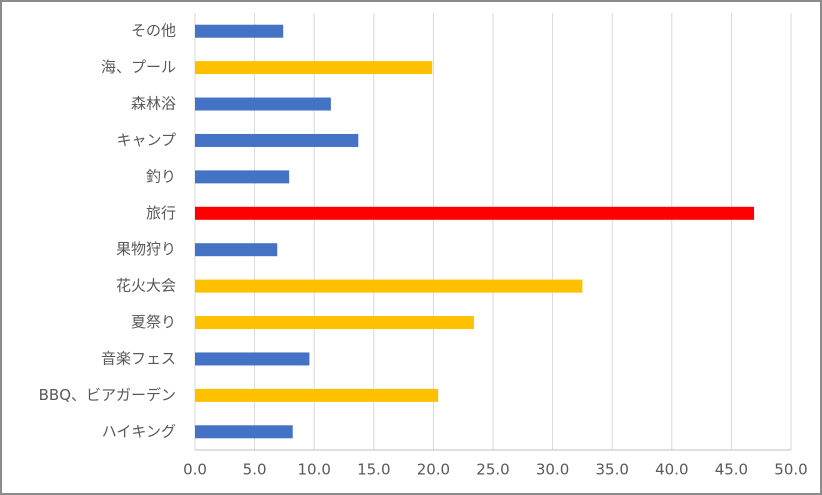  Describe the element at coordinates (313, 470) in the screenshot. I see `x-tick-label: 10.0` at that location.